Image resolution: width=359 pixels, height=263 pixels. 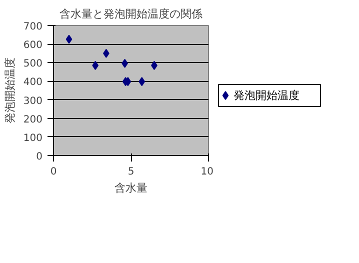 What do you see at coordinates (33, 27) in the screenshot?
I see `y-tick-label: 700` at bounding box center [33, 27].